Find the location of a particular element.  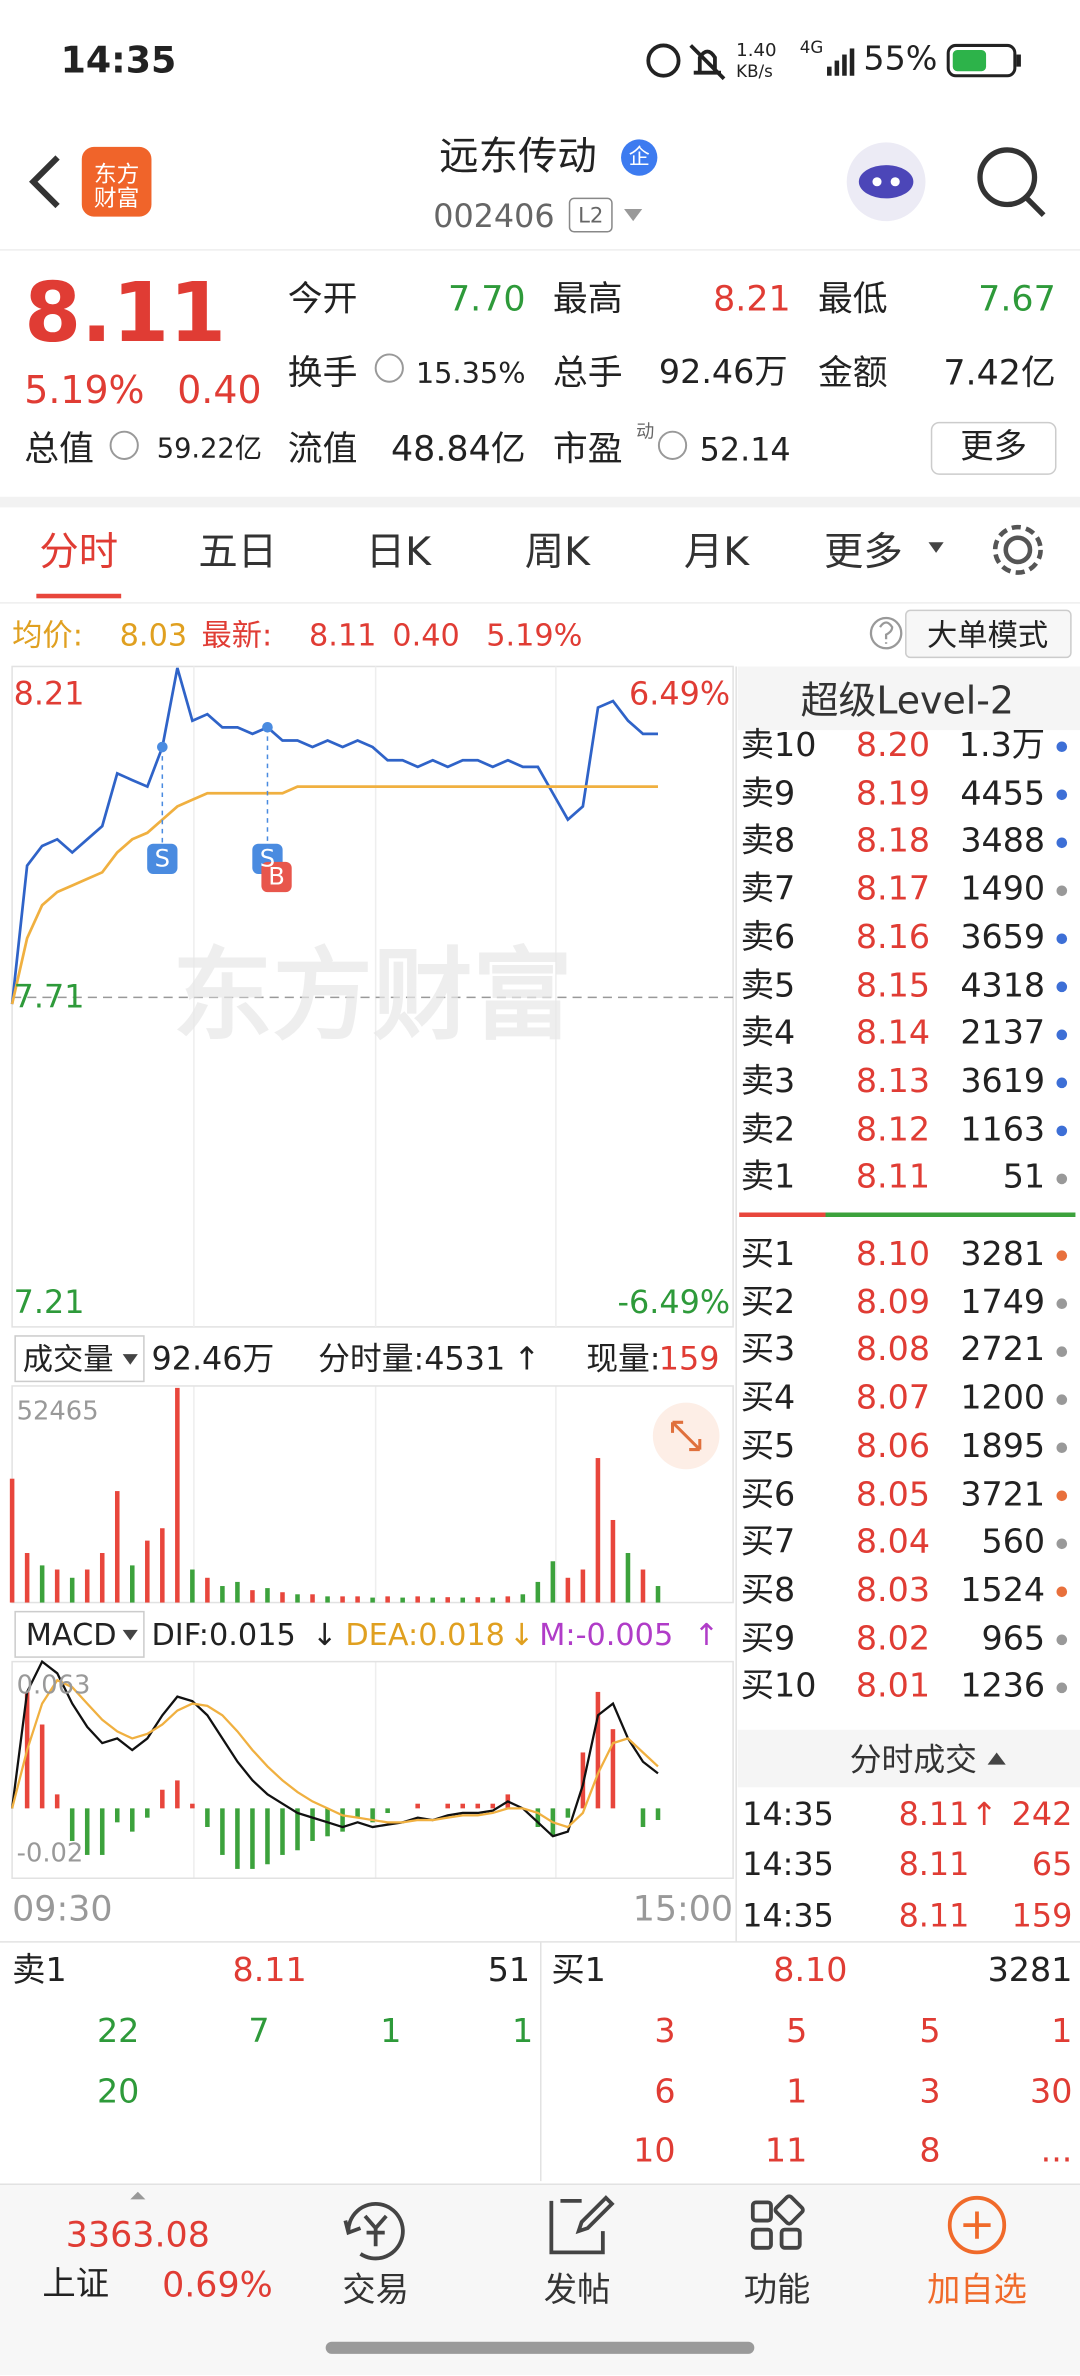

book-volume: 4455 is located at coordinates (1003, 794).